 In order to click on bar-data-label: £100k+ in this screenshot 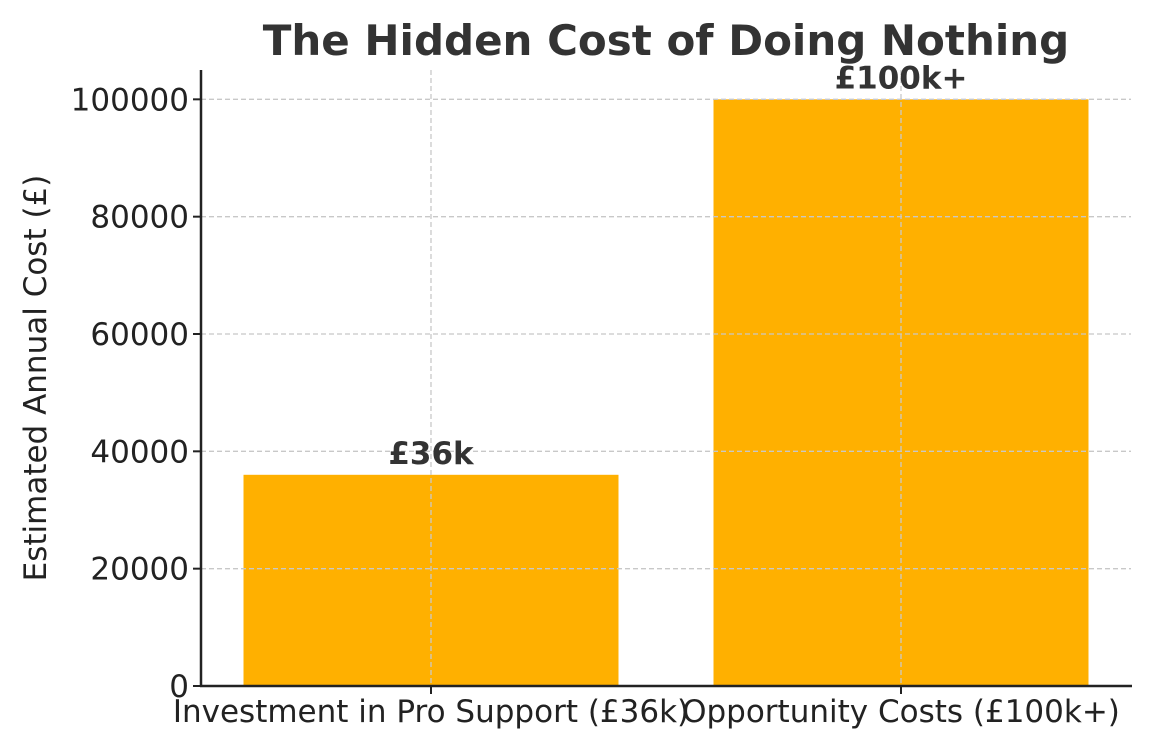, I will do `click(901, 78)`.